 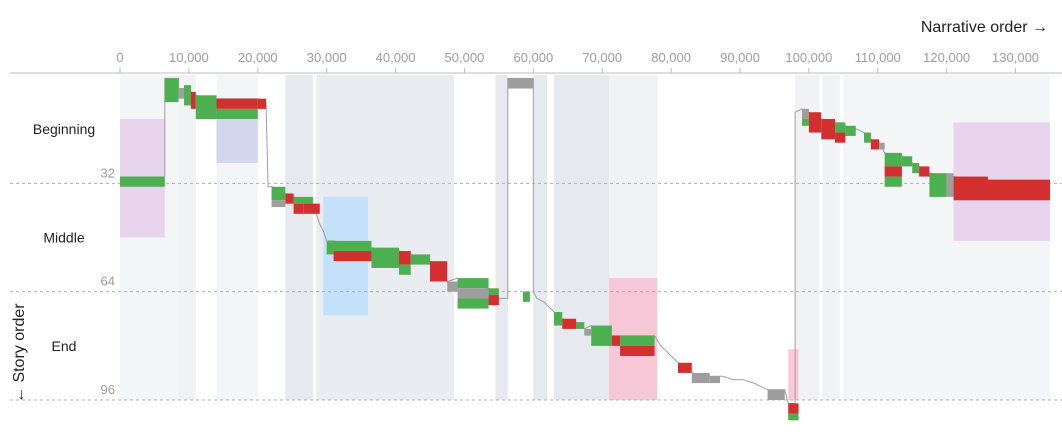 I want to click on segment-label: Middle, so click(x=63, y=238).